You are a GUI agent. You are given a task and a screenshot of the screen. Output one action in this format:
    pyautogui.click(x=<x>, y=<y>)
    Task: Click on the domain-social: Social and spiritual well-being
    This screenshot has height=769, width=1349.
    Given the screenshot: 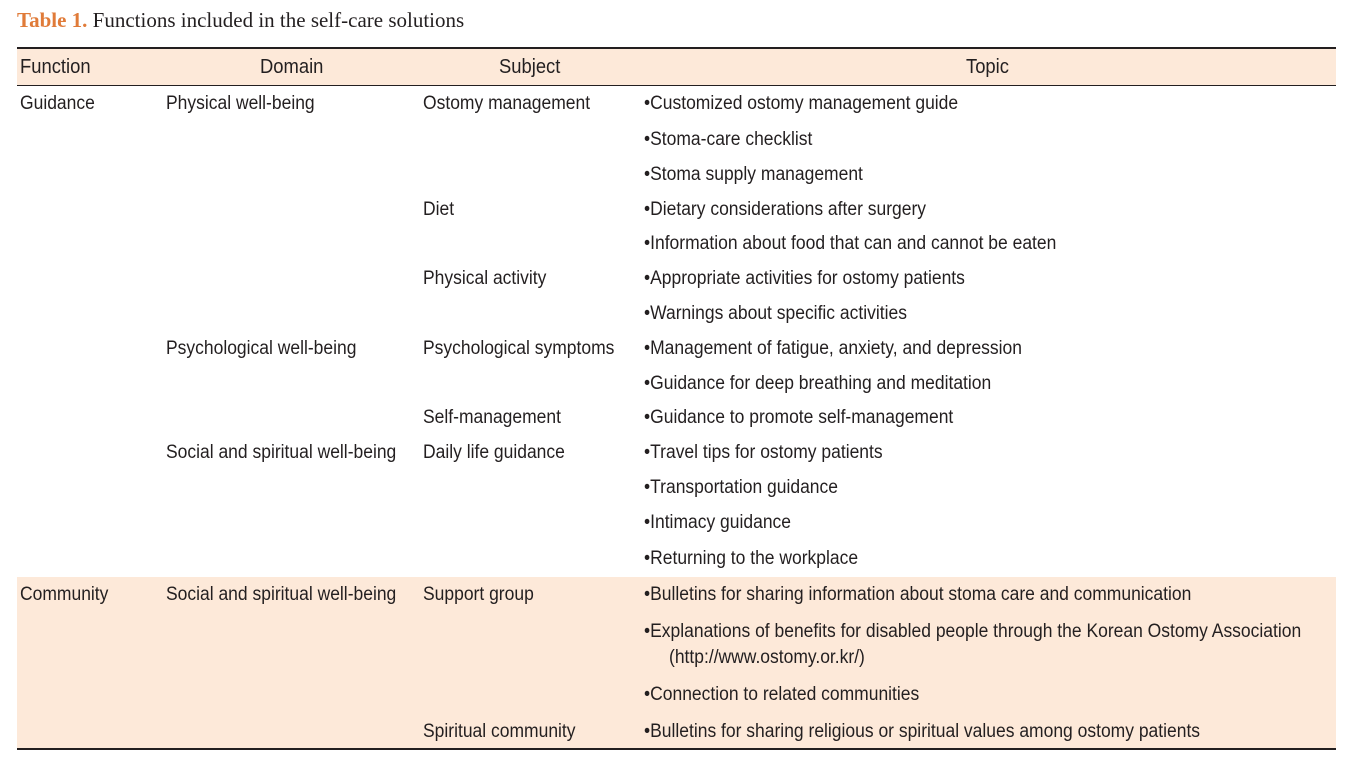 What is the action you would take?
    pyautogui.click(x=281, y=452)
    